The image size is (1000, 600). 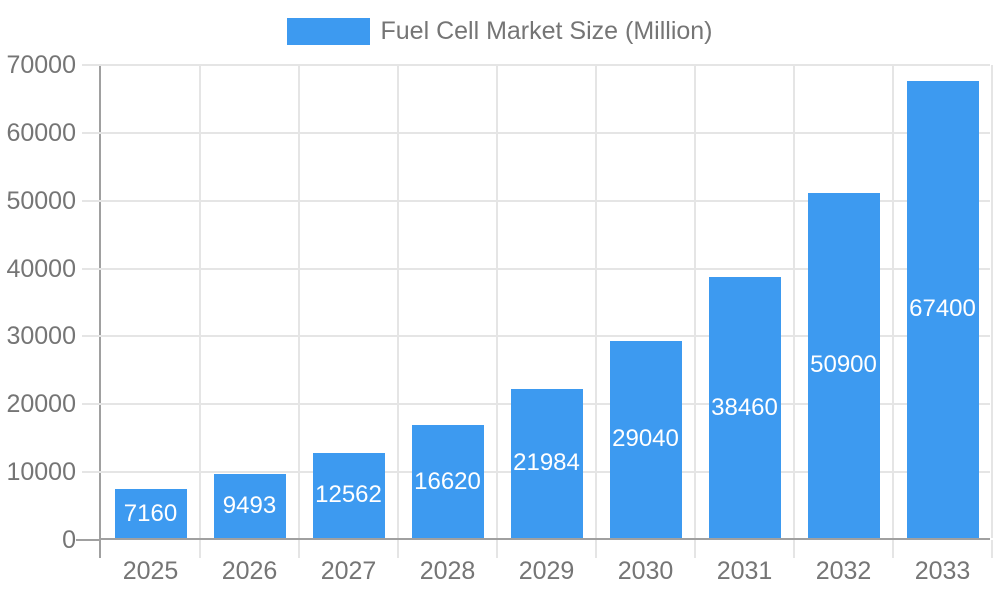 I want to click on bar-value-label: 38460, so click(x=744, y=407).